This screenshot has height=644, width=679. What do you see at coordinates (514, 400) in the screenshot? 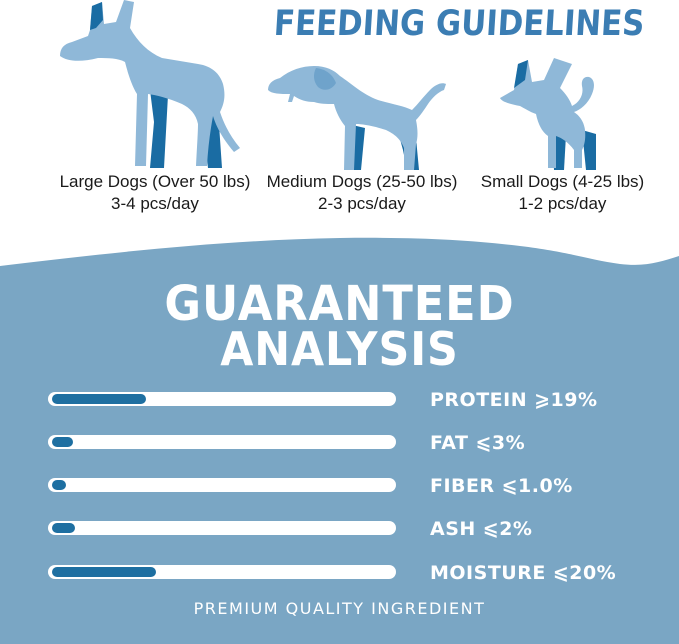
I see `protein-label: PROTEIN ⩾19%` at bounding box center [514, 400].